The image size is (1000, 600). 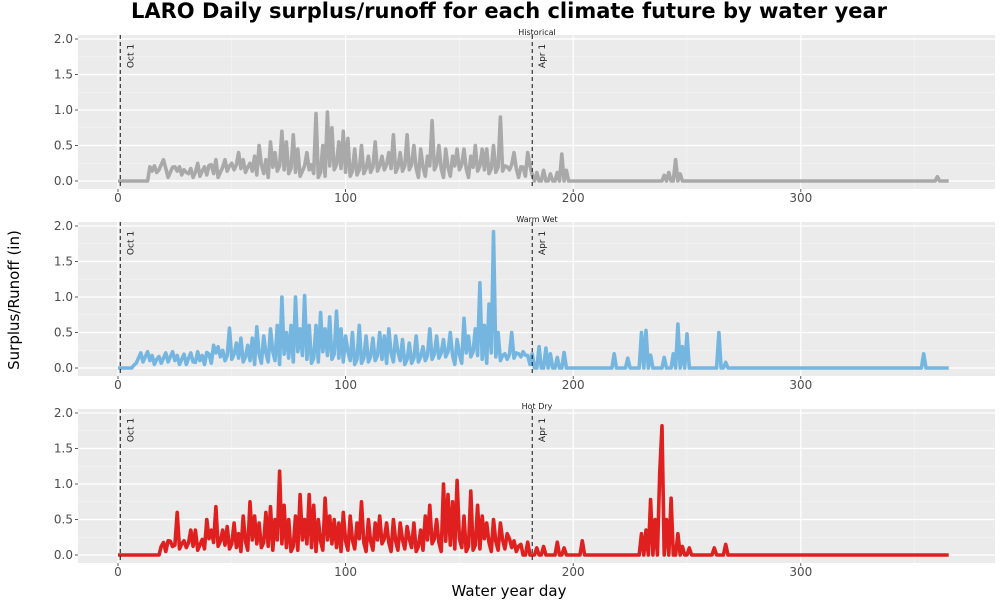 What do you see at coordinates (14, 300) in the screenshot?
I see `y-axis-label: Surplus/Runoff (in)` at bounding box center [14, 300].